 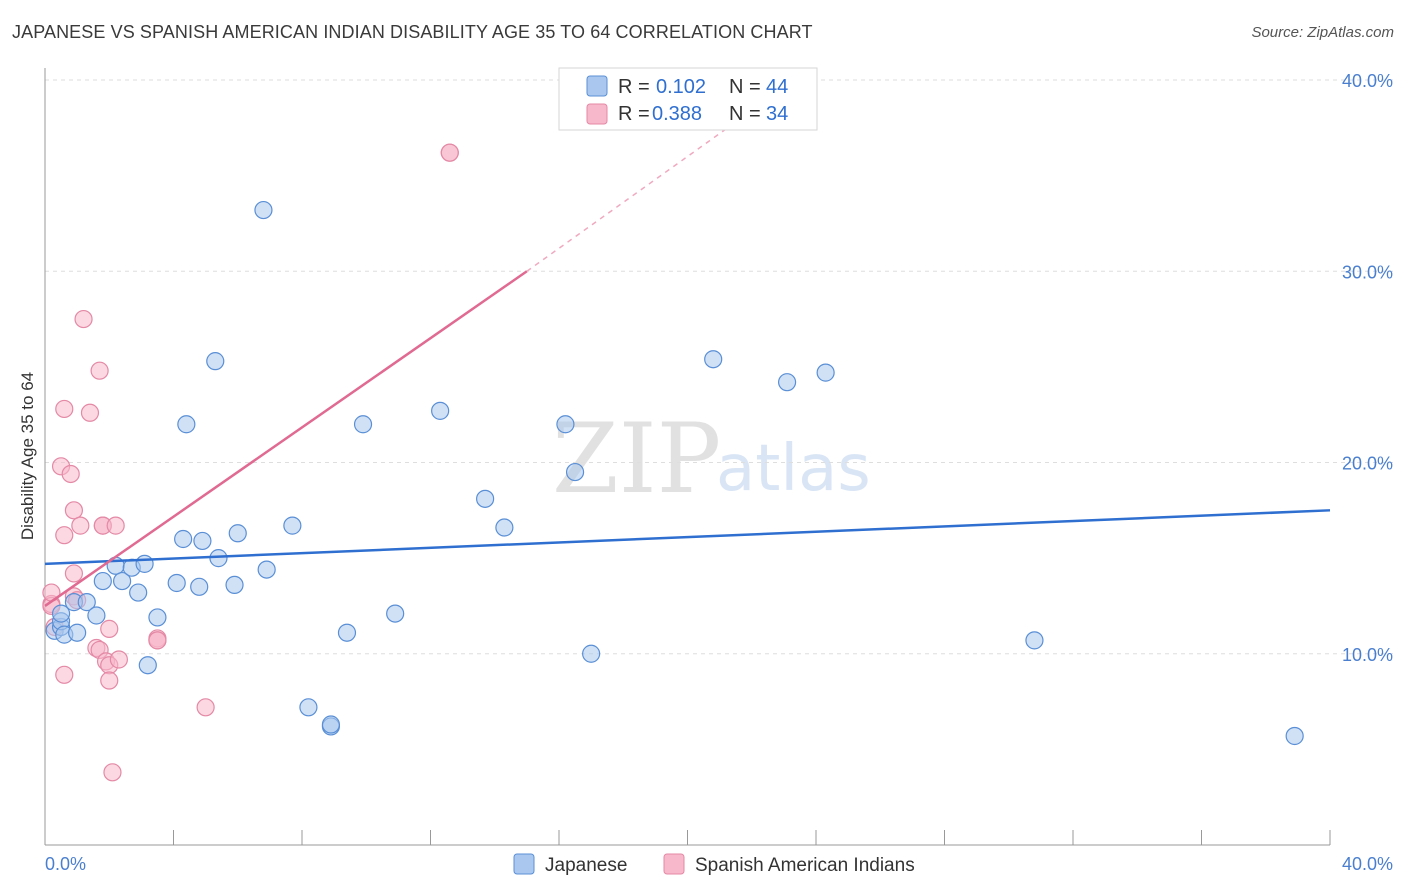 What do you see at coordinates (1367, 464) in the screenshot?
I see `y-tick-label: 20.0%` at bounding box center [1367, 464].